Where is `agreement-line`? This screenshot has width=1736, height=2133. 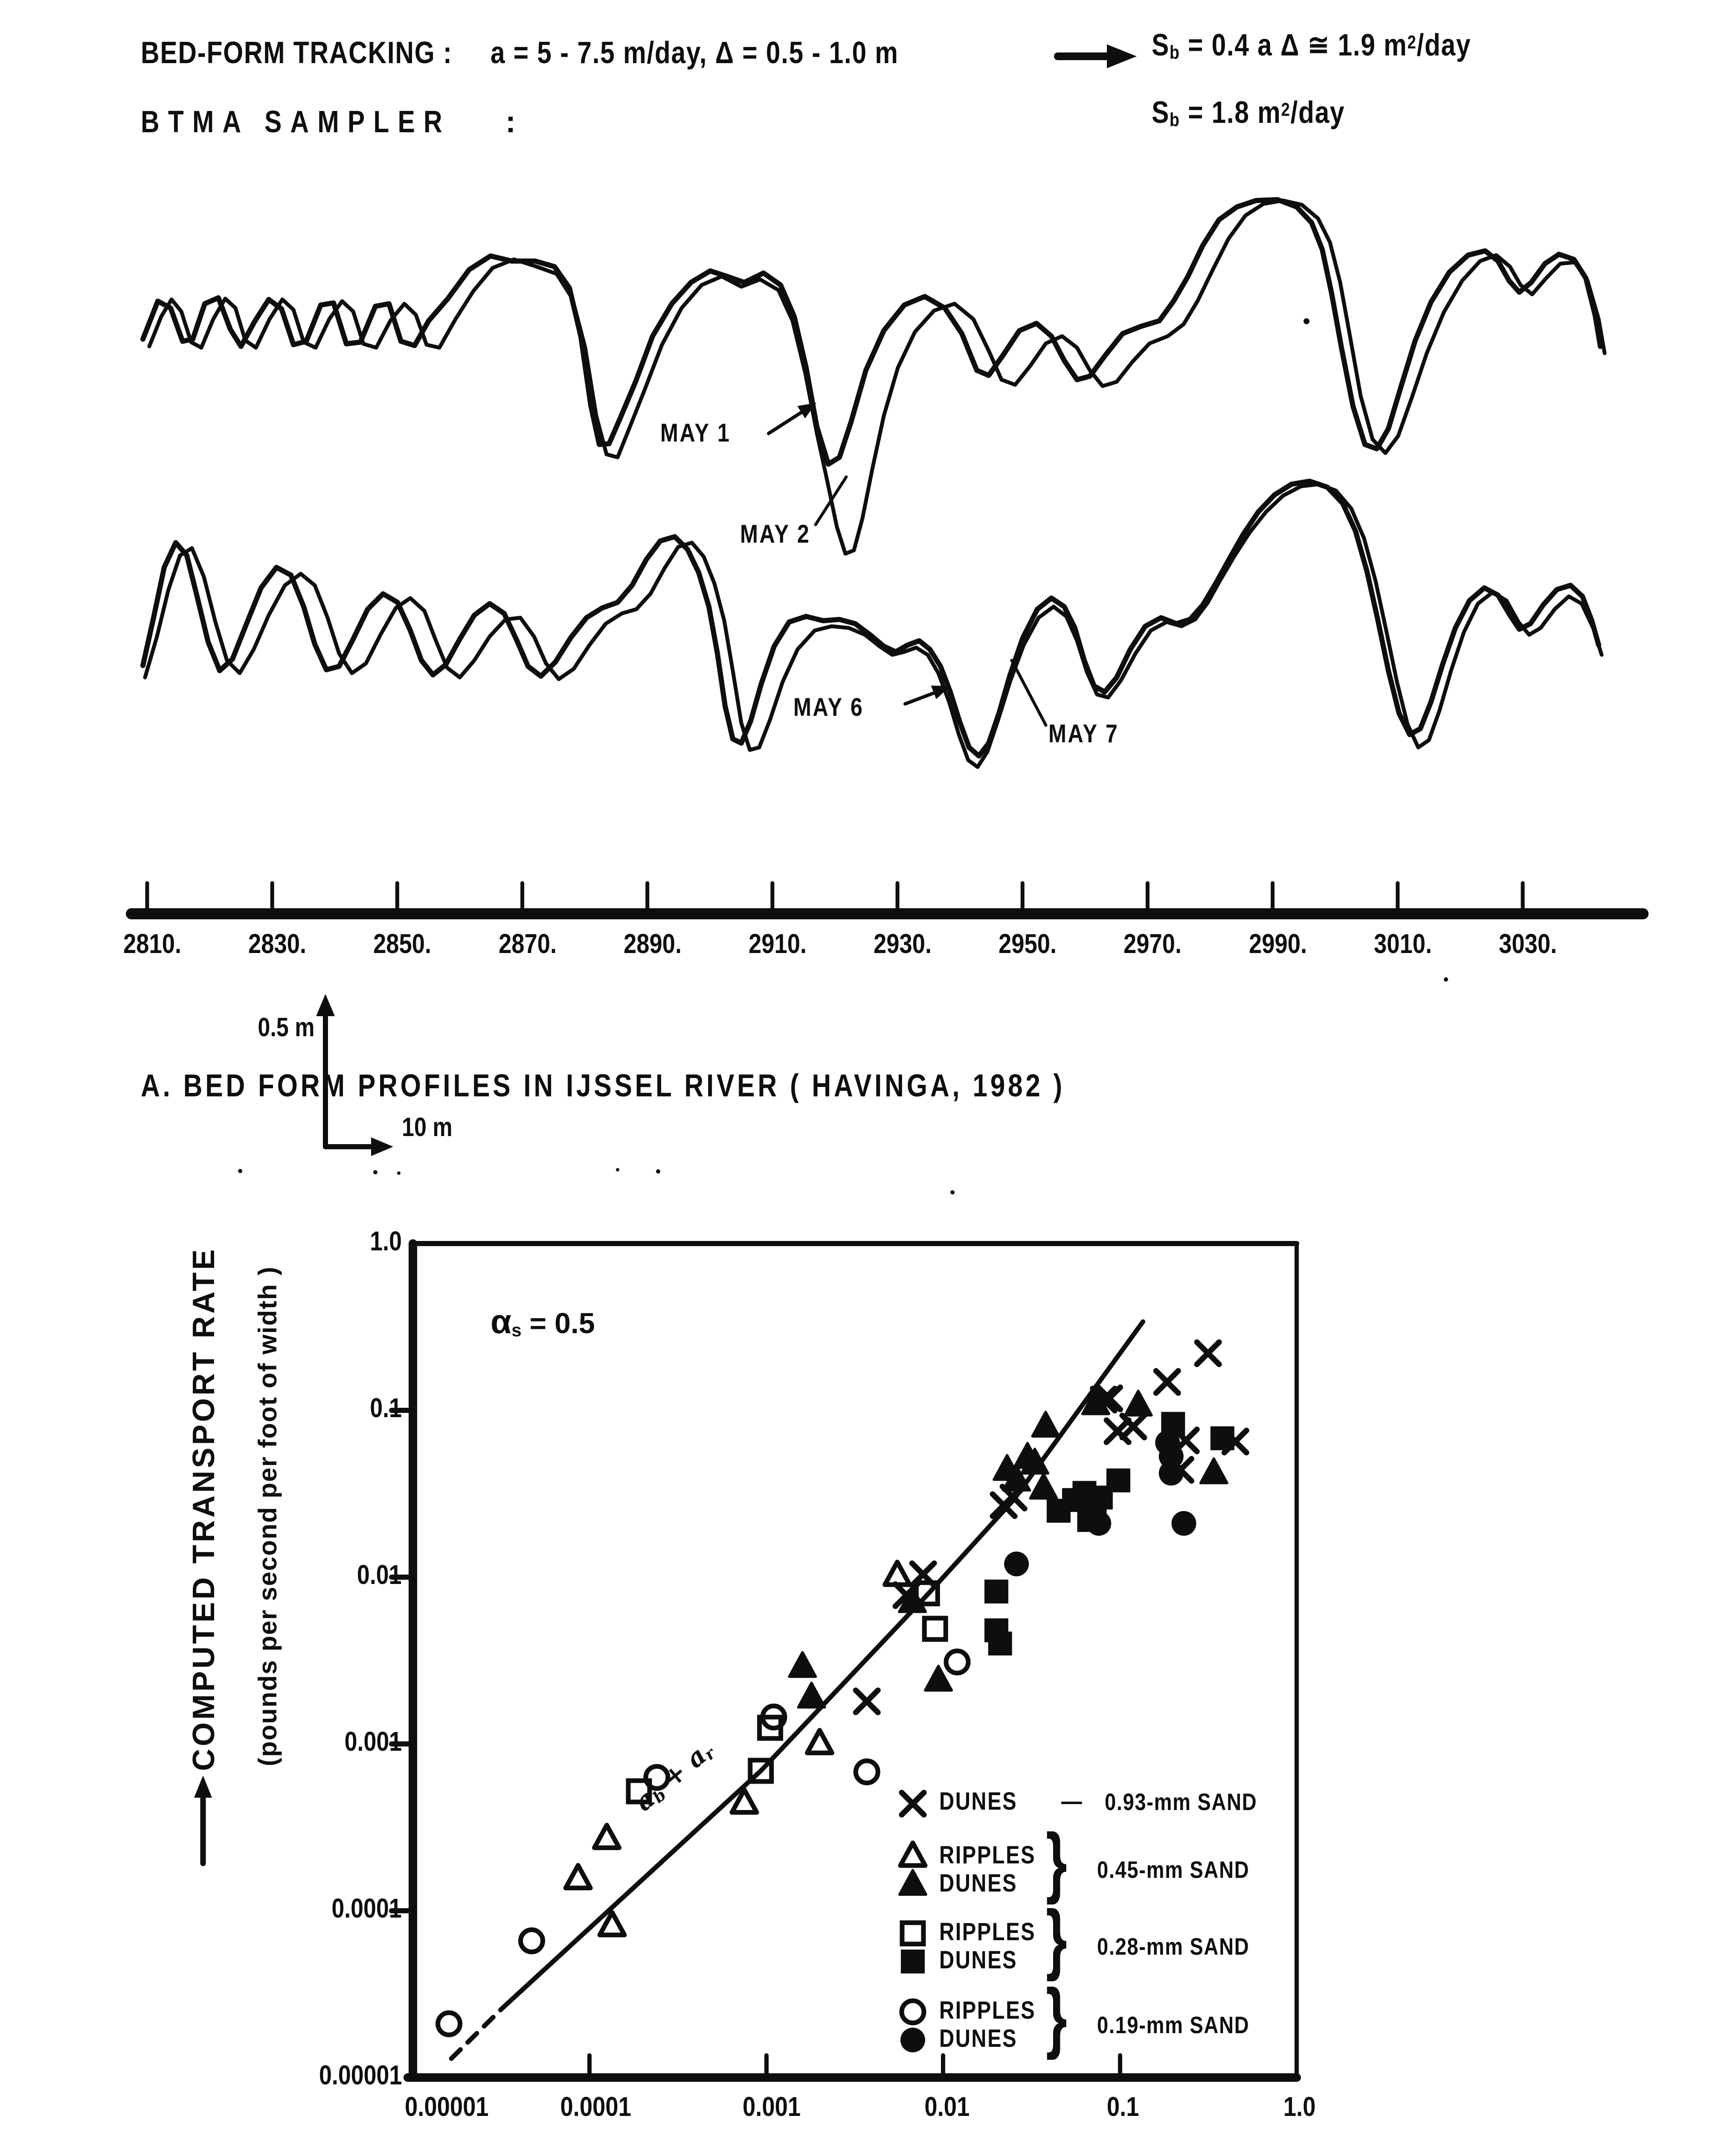
agreement-line is located at coordinates (822, 1665).